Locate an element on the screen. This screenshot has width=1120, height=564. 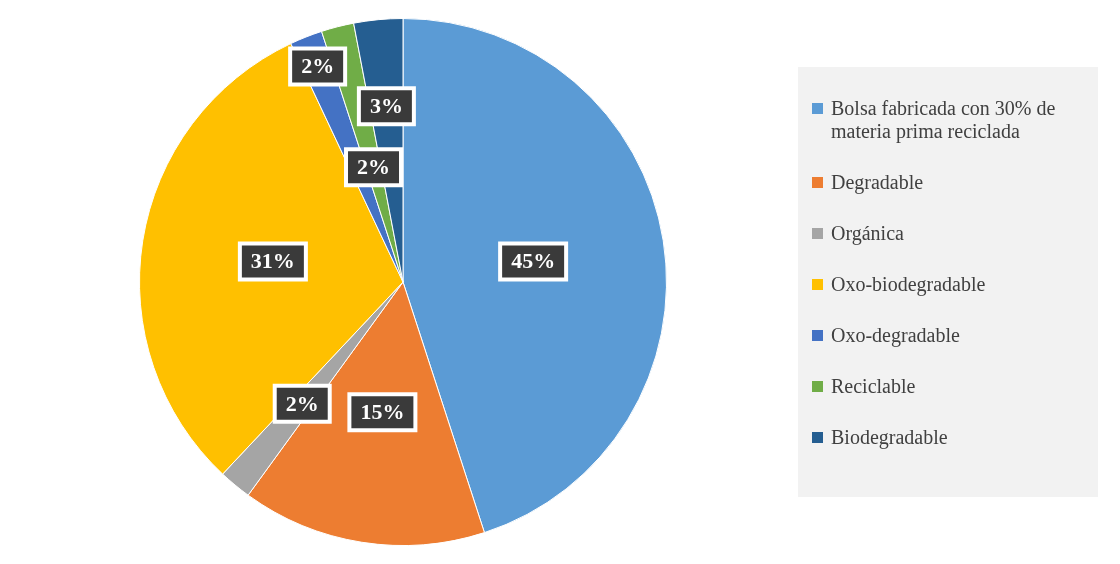
legend-label: Degradable is located at coordinates (877, 182).